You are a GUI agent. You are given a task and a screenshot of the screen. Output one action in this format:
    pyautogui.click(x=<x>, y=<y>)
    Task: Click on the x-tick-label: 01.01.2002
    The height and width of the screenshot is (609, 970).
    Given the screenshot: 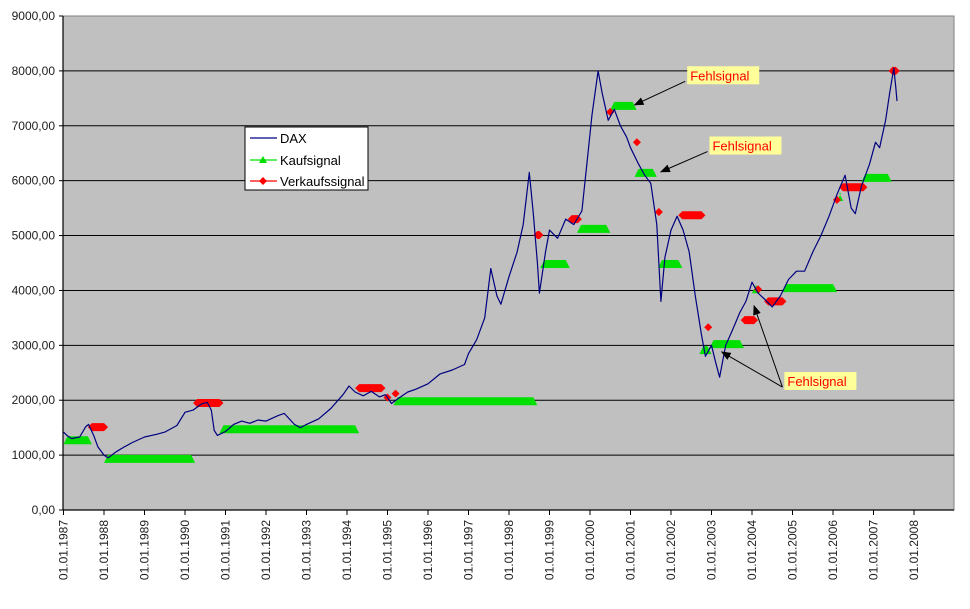 What is the action you would take?
    pyautogui.click(x=671, y=550)
    